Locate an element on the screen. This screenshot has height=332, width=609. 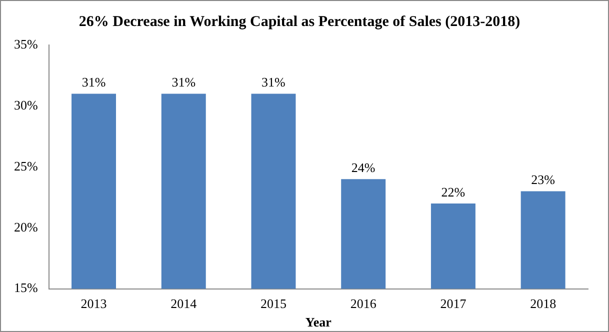
y-tick-label: 25% is located at coordinates (26, 166).